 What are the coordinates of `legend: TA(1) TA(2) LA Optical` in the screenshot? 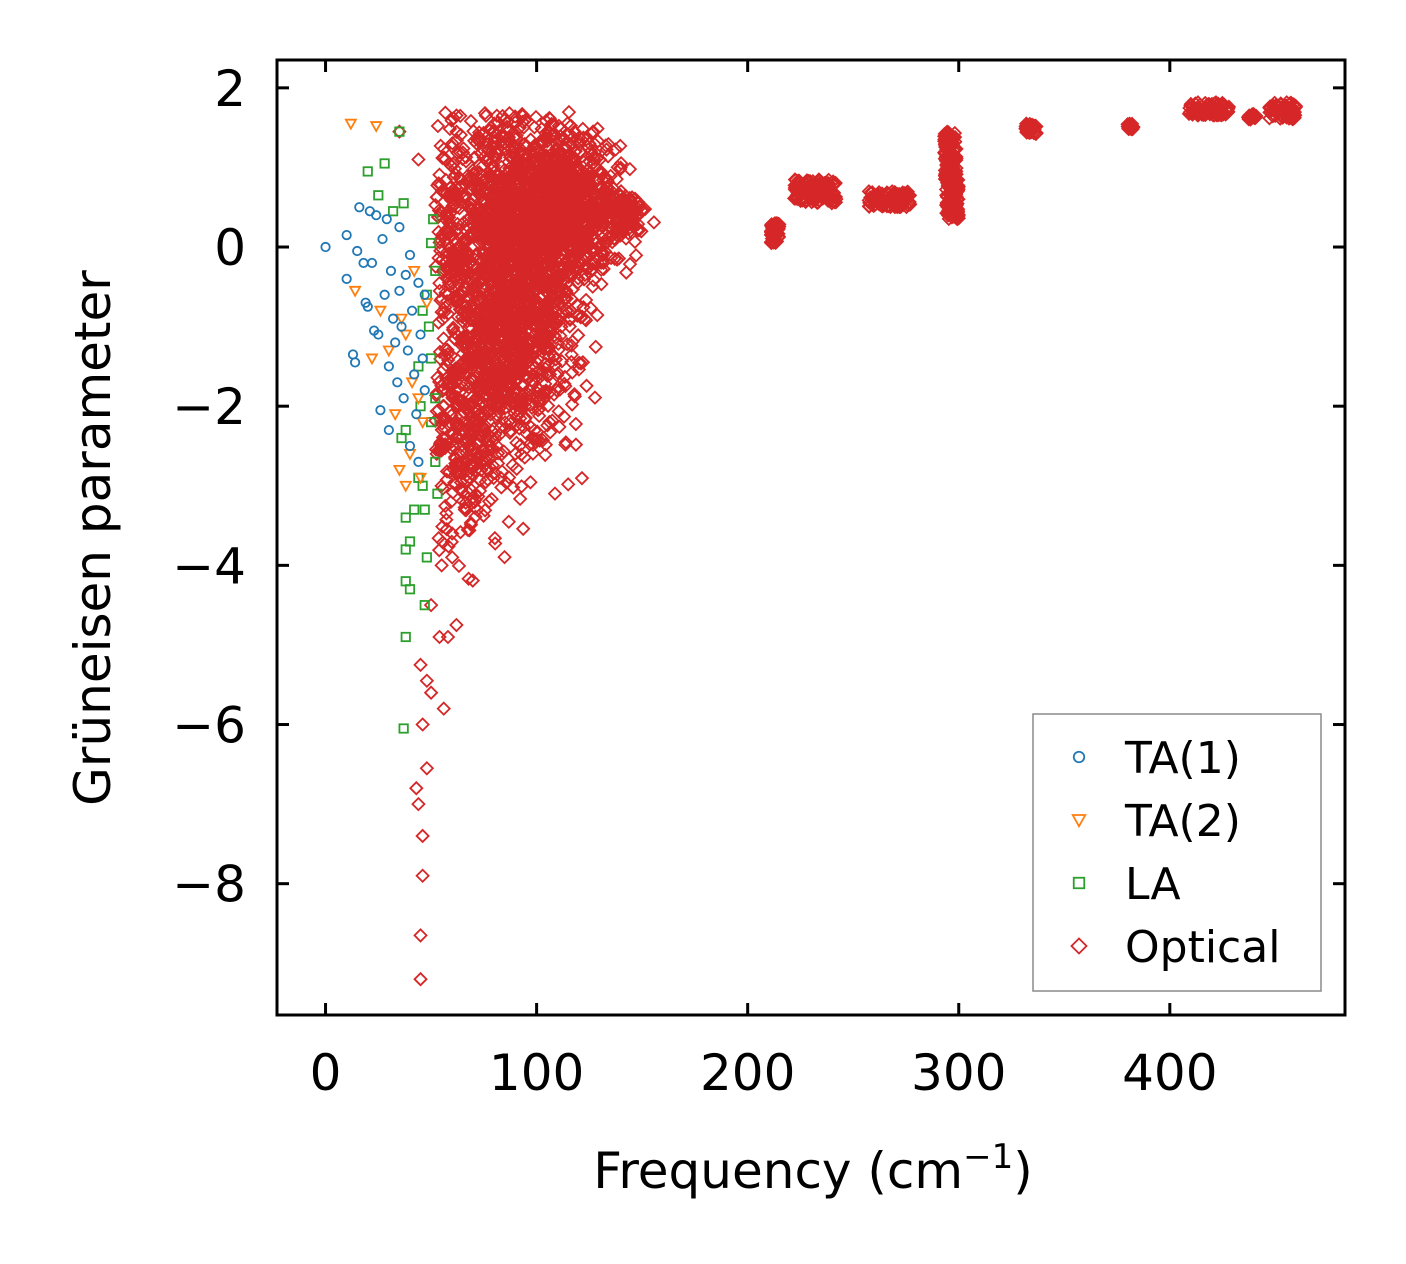 It's located at (1177, 852).